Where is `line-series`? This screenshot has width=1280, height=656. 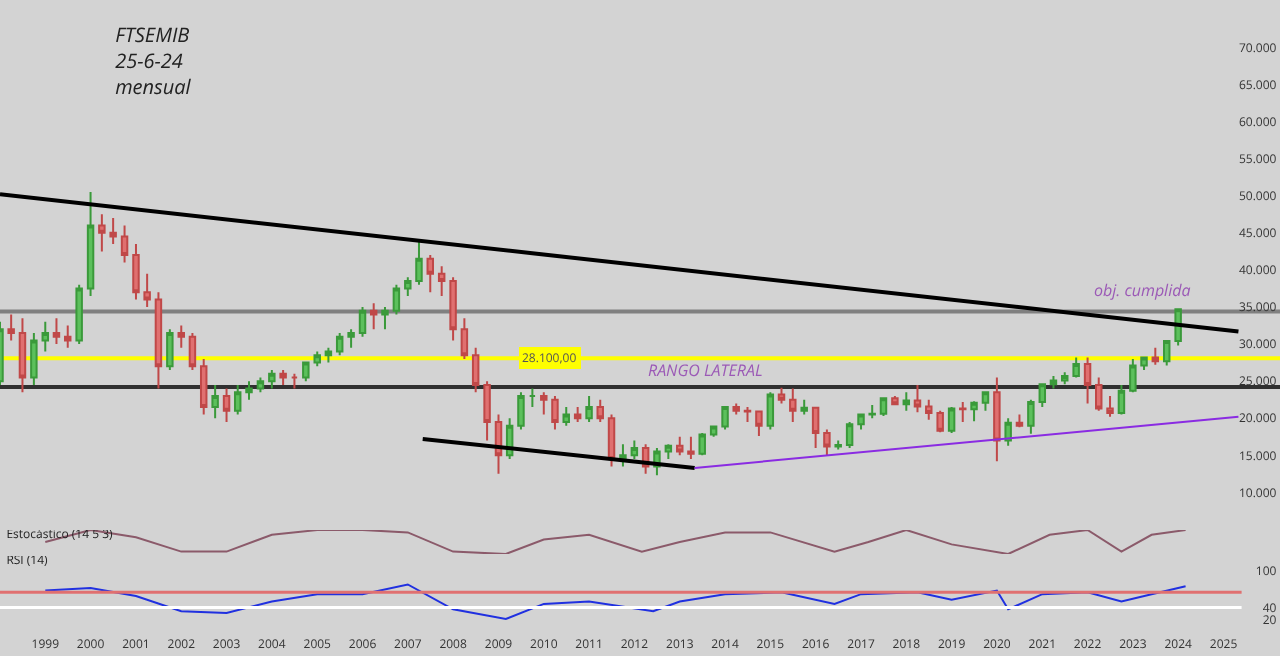 line-series is located at coordinates (615, 602).